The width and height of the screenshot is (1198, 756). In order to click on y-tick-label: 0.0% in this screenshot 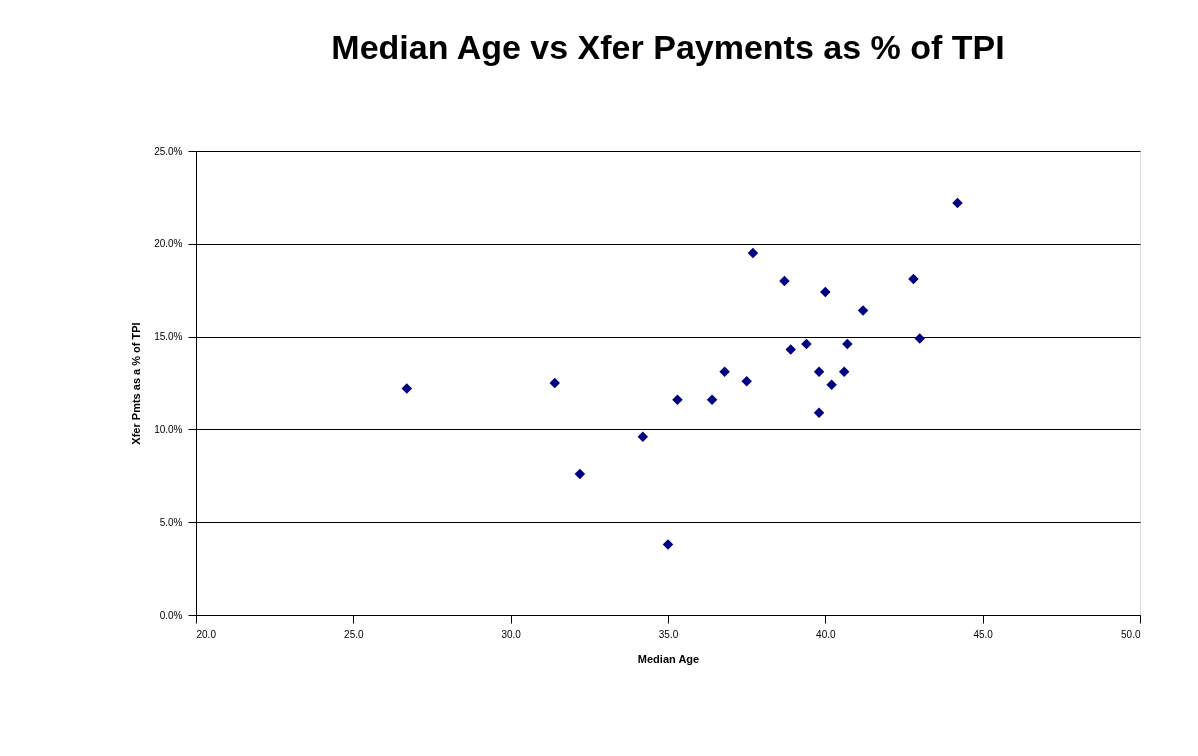, I will do `click(171, 615)`.